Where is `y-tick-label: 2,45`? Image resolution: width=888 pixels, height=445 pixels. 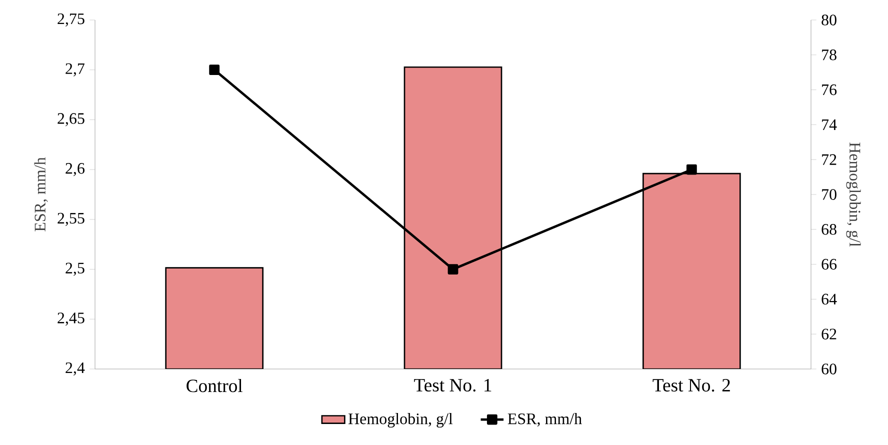 y-tick-label: 2,45 is located at coordinates (71, 319).